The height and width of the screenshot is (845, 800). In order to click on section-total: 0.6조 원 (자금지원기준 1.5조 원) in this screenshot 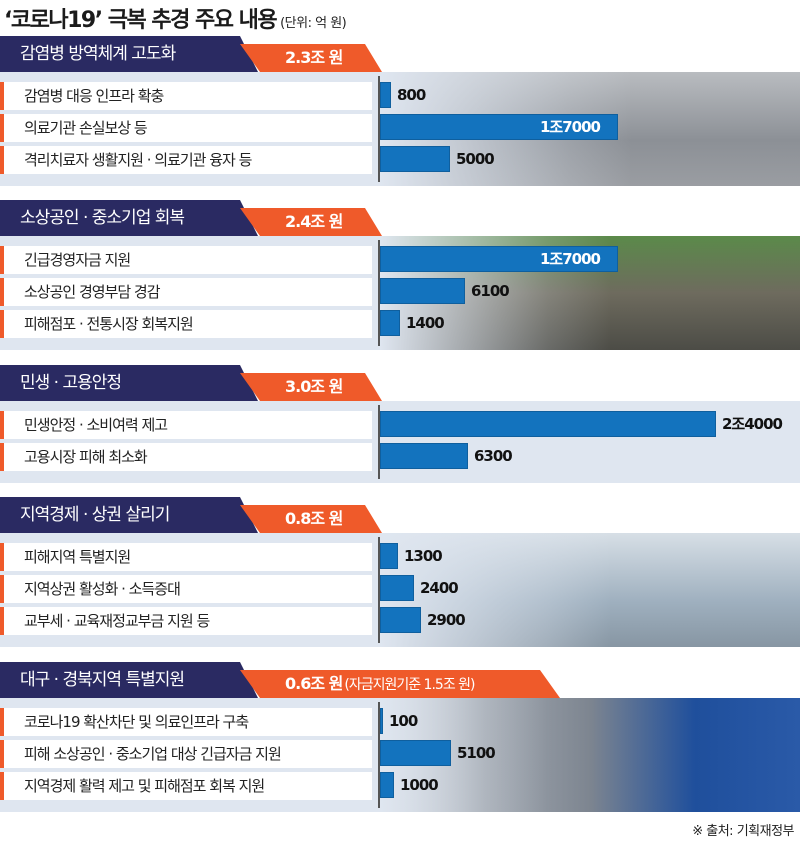, I will do `click(380, 684)`.